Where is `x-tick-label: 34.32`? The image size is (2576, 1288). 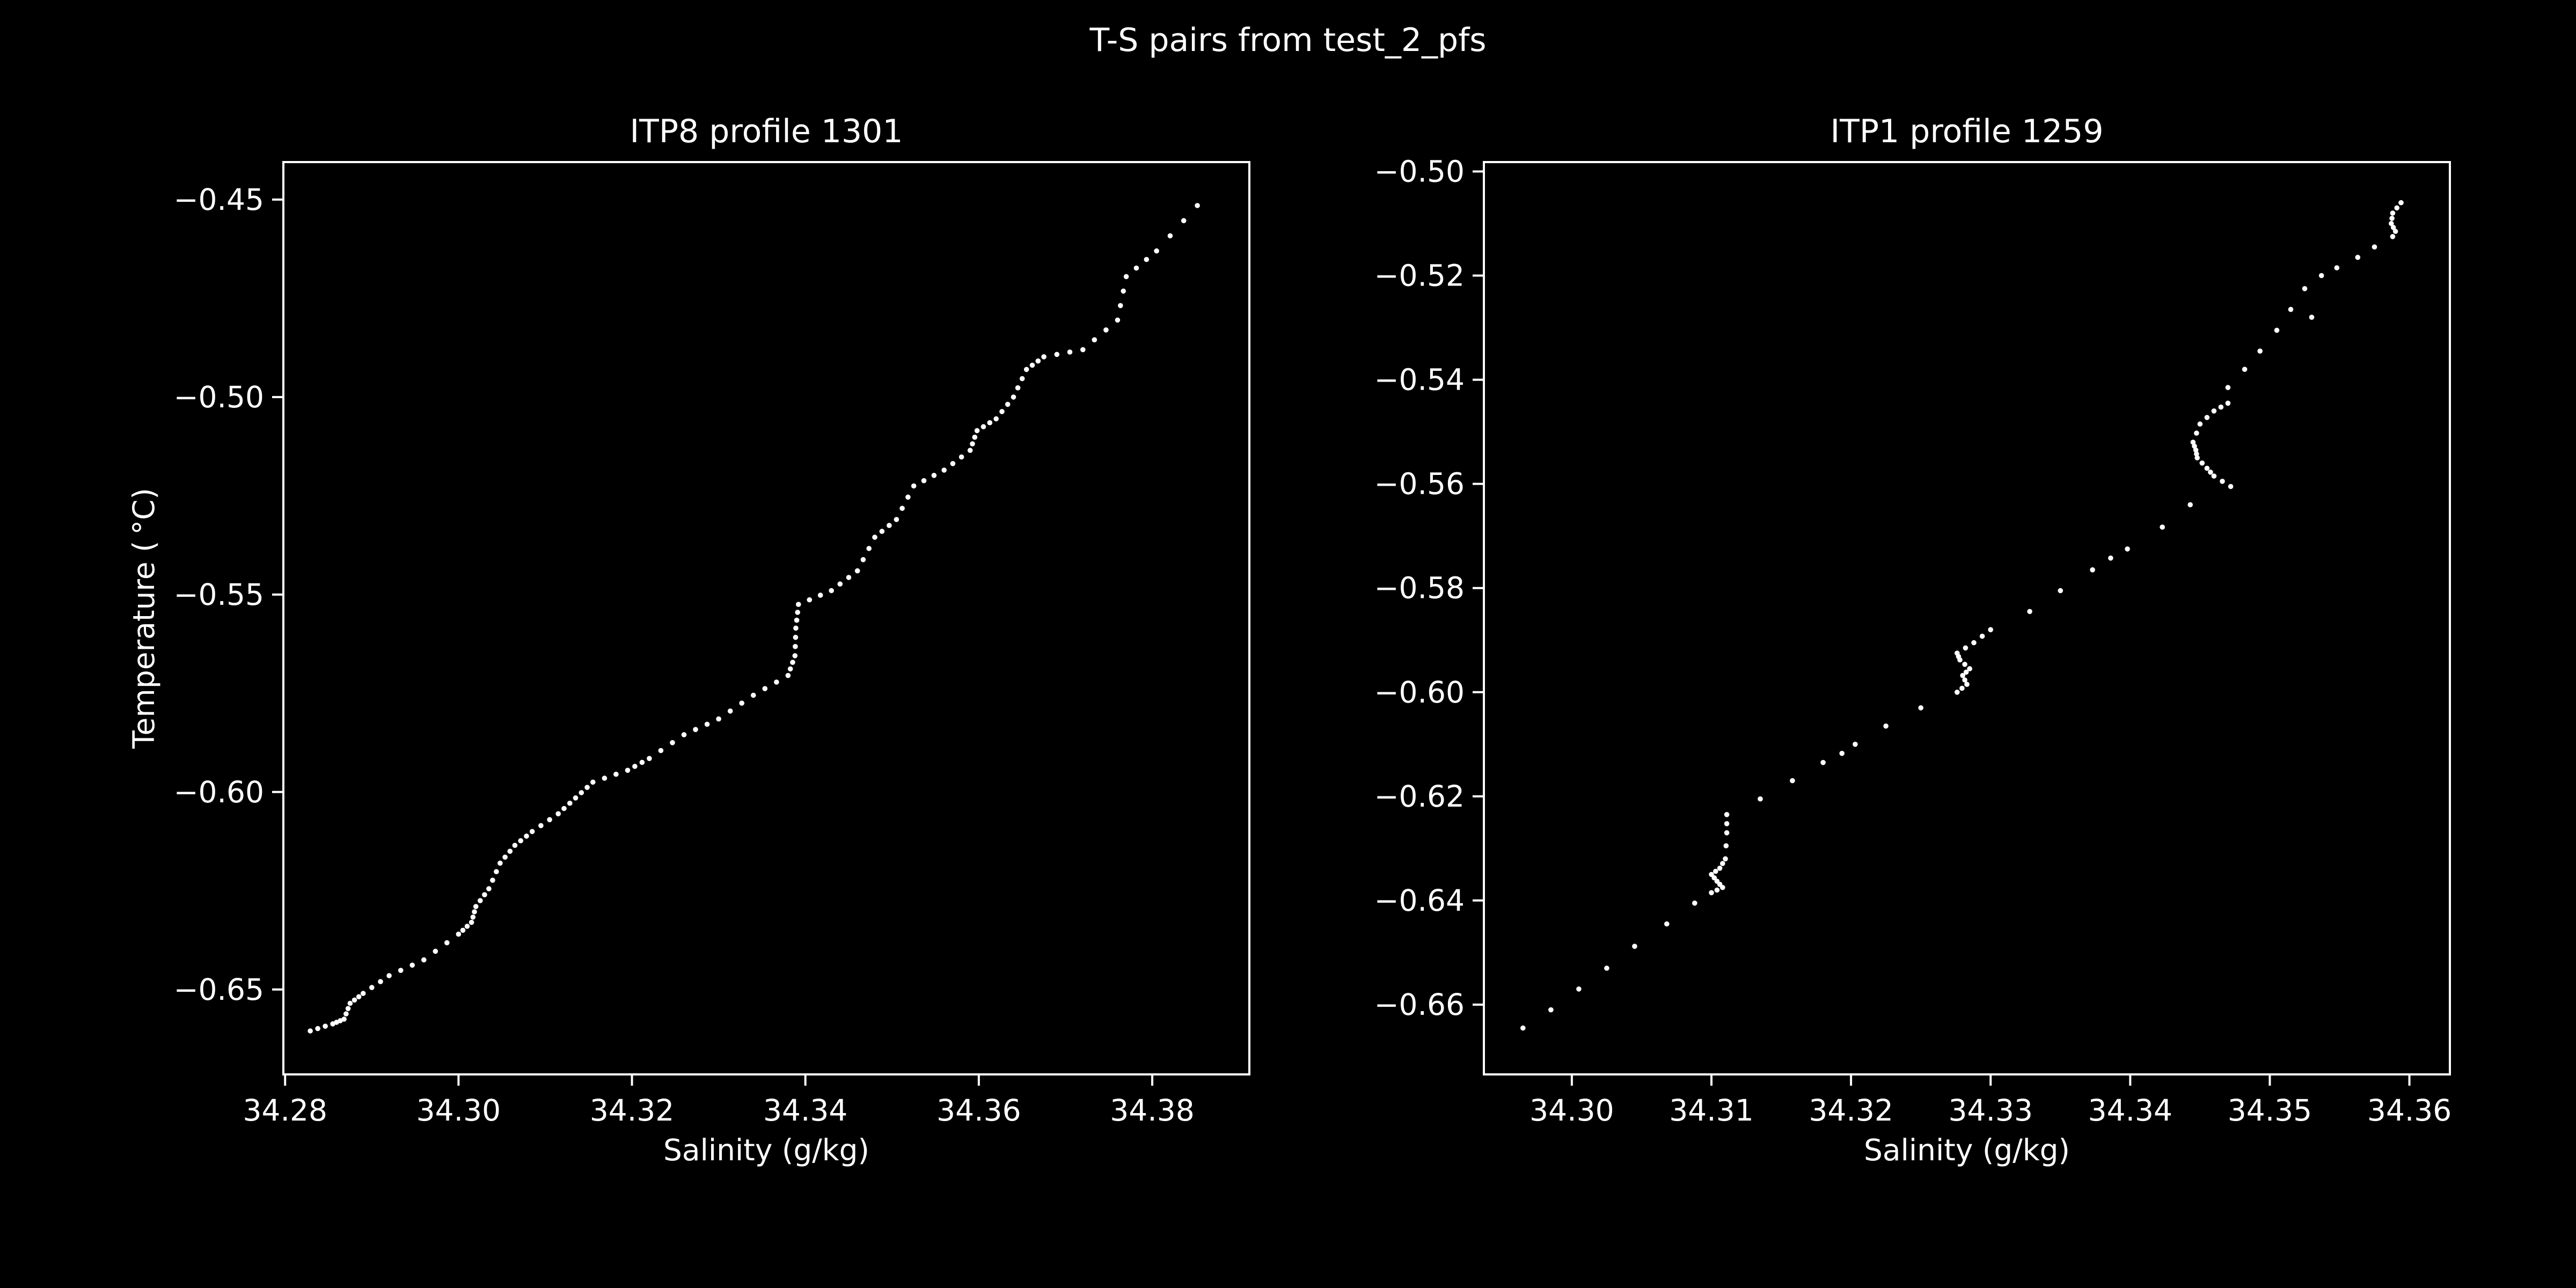 x-tick-label: 34.32 is located at coordinates (1851, 1110).